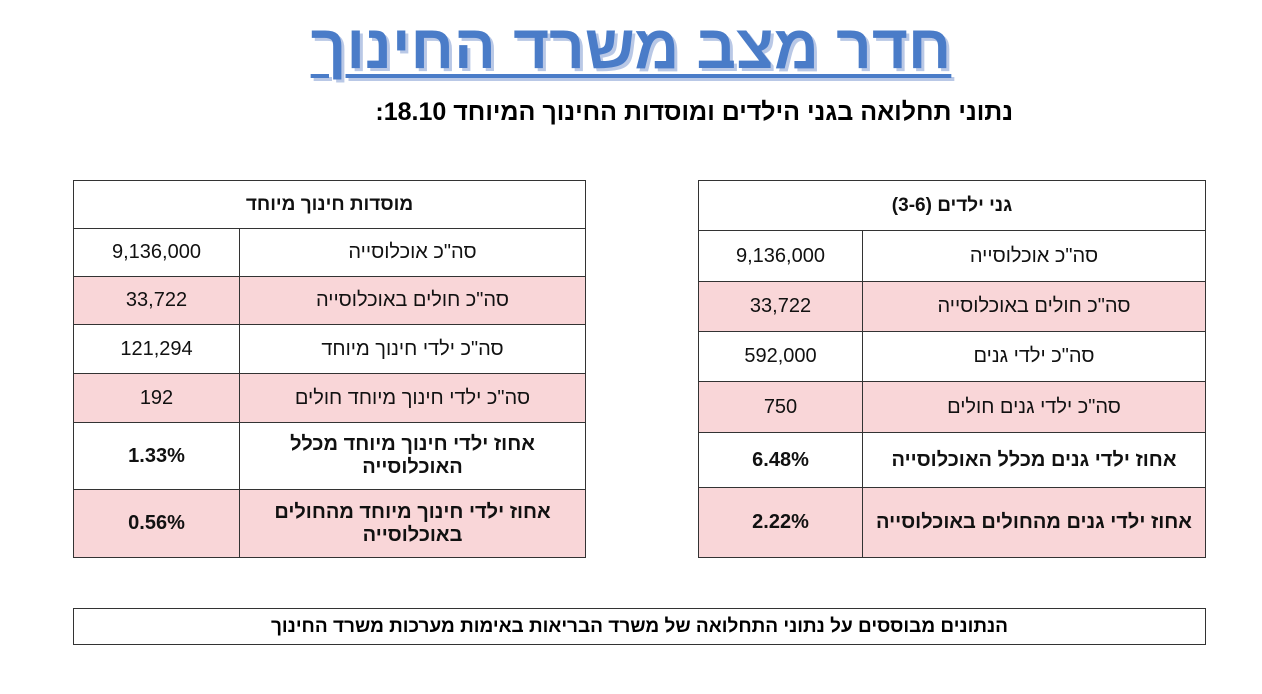  I want to click on row-value: 121,294, so click(156, 349).